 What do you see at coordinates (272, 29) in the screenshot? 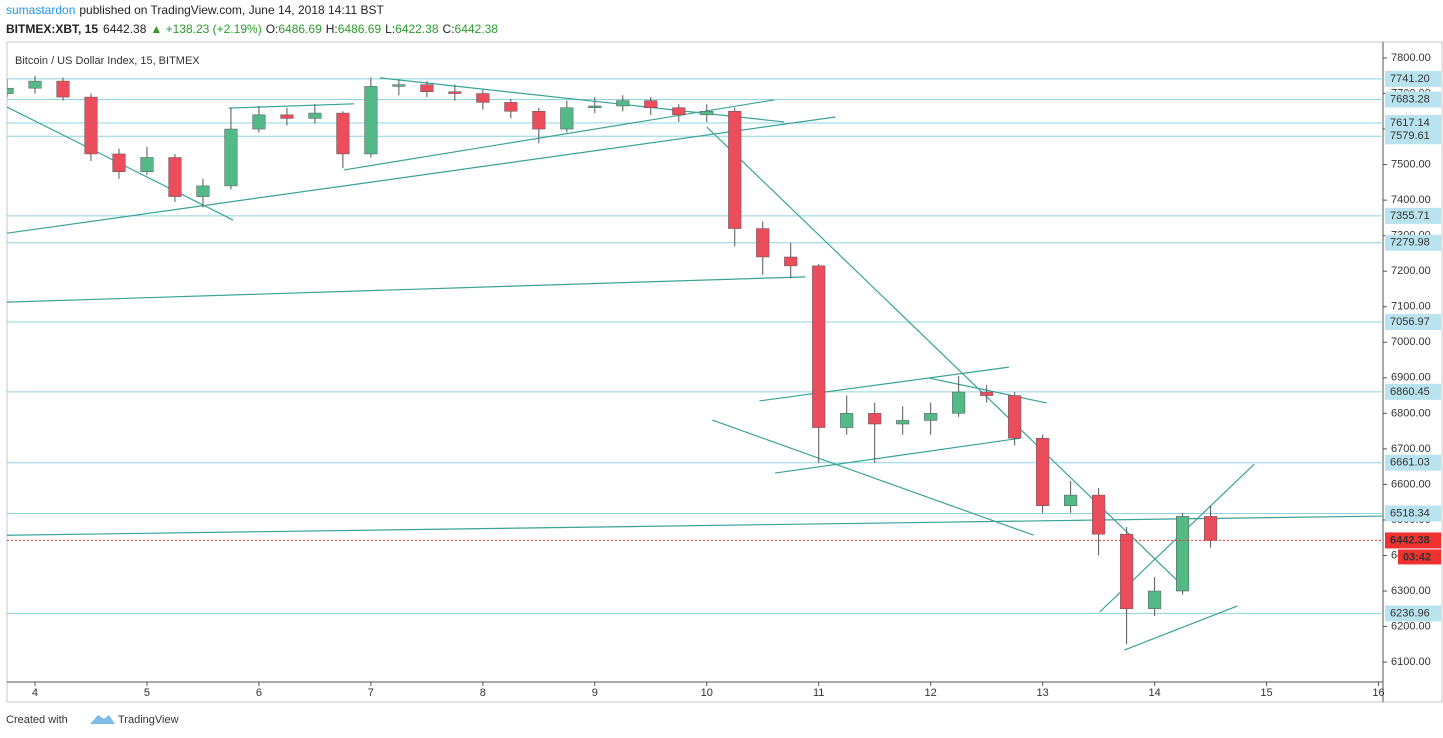
I see `open-label: O:` at bounding box center [272, 29].